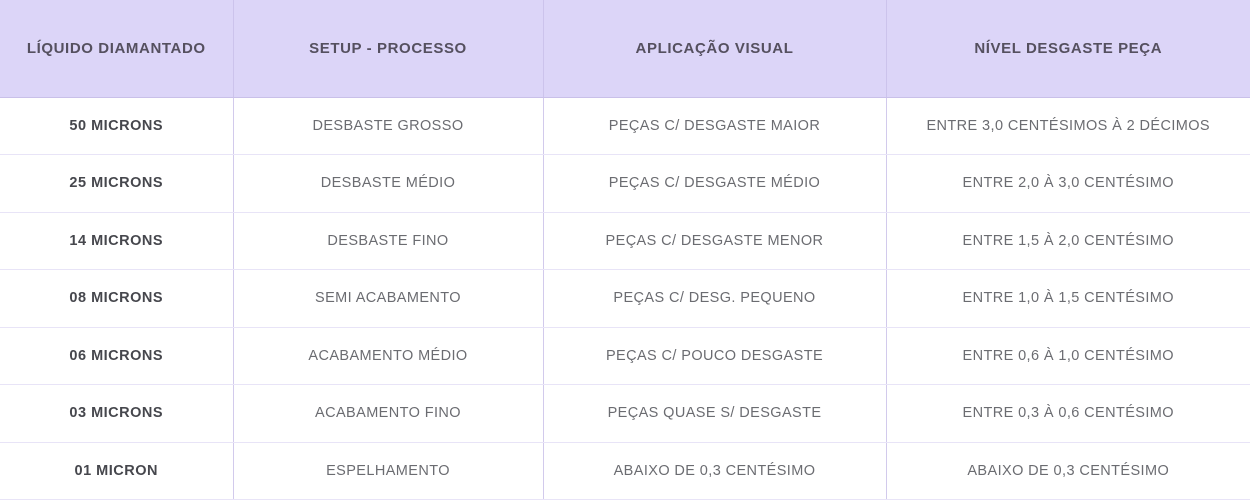  What do you see at coordinates (715, 241) in the screenshot?
I see `cell-aplicacao-visual: PEÇAS C/ DESGASTE MENOR` at bounding box center [715, 241].